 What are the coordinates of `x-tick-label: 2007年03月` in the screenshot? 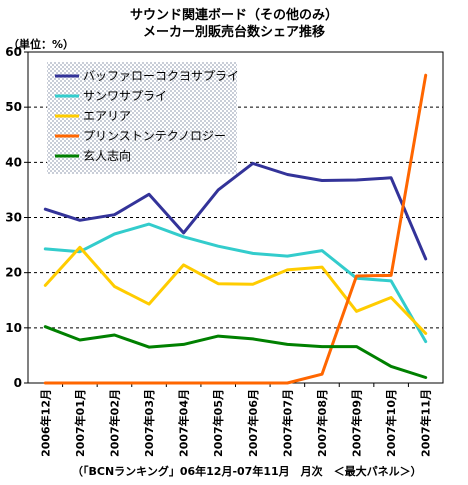 It's located at (149, 423).